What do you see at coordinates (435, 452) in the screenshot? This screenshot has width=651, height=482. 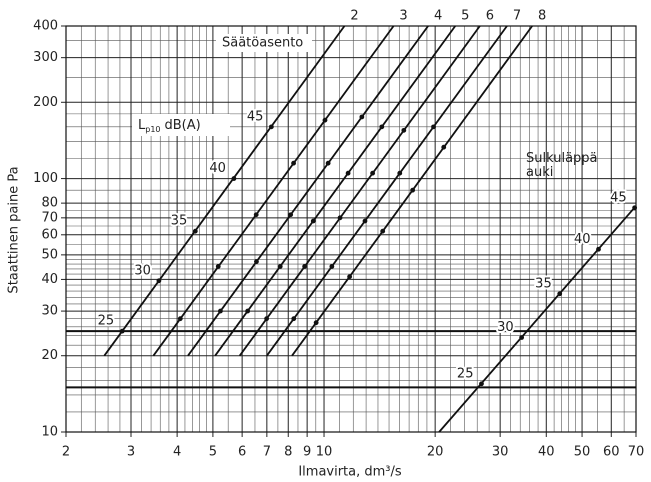 I see `x-tick-label: 20` at bounding box center [435, 452].